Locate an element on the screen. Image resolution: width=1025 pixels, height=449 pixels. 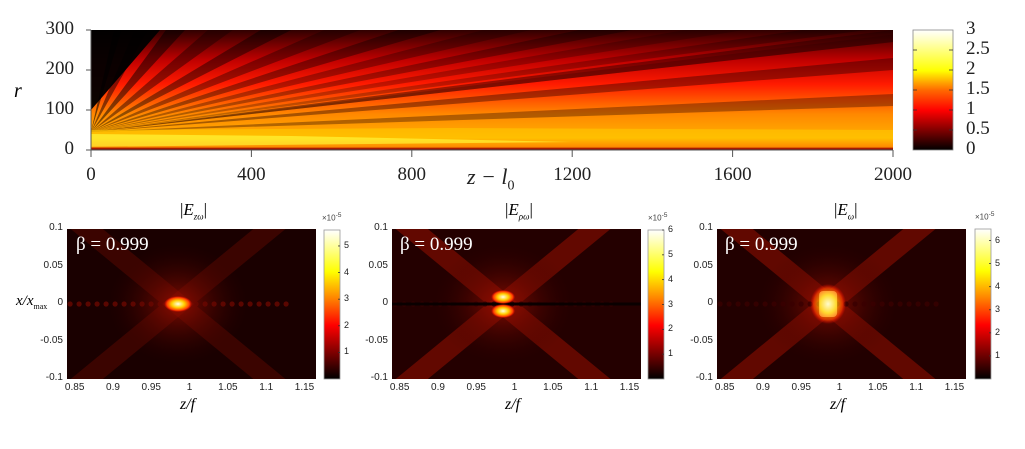
top-colorbar-tick-label: 2.5 is located at coordinates (978, 48).